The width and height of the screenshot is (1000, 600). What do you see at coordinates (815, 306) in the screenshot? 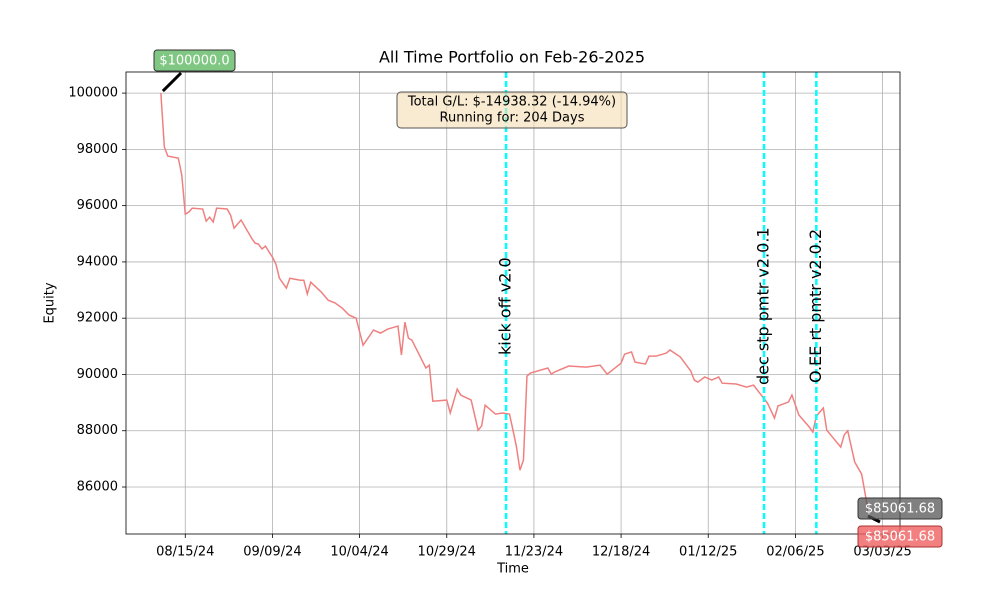
I see `event-label: O.EE rt pmtr v2.0.2` at bounding box center [815, 306].